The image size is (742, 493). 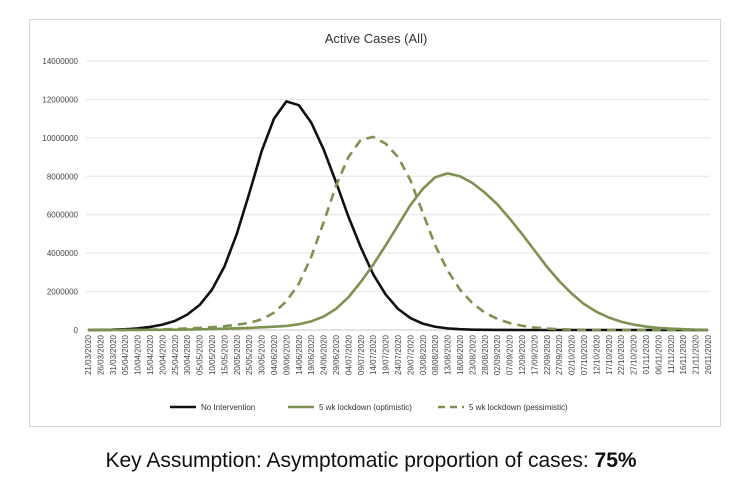 I want to click on y-tick-label: 12000000, so click(x=60, y=99).